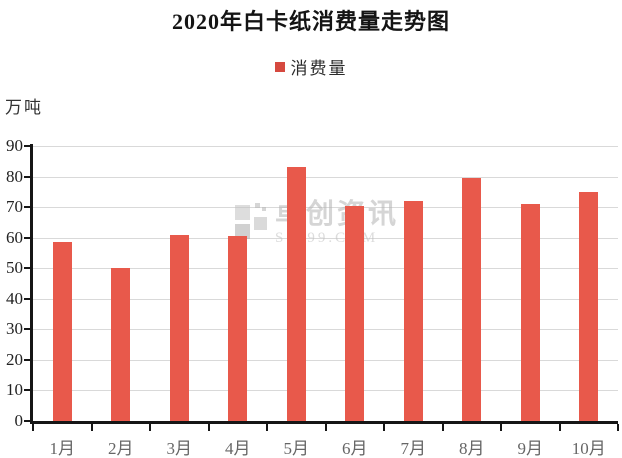 The height and width of the screenshot is (458, 622). Describe the element at coordinates (238, 448) in the screenshot. I see `x-axis-label-4月: 4月` at that location.